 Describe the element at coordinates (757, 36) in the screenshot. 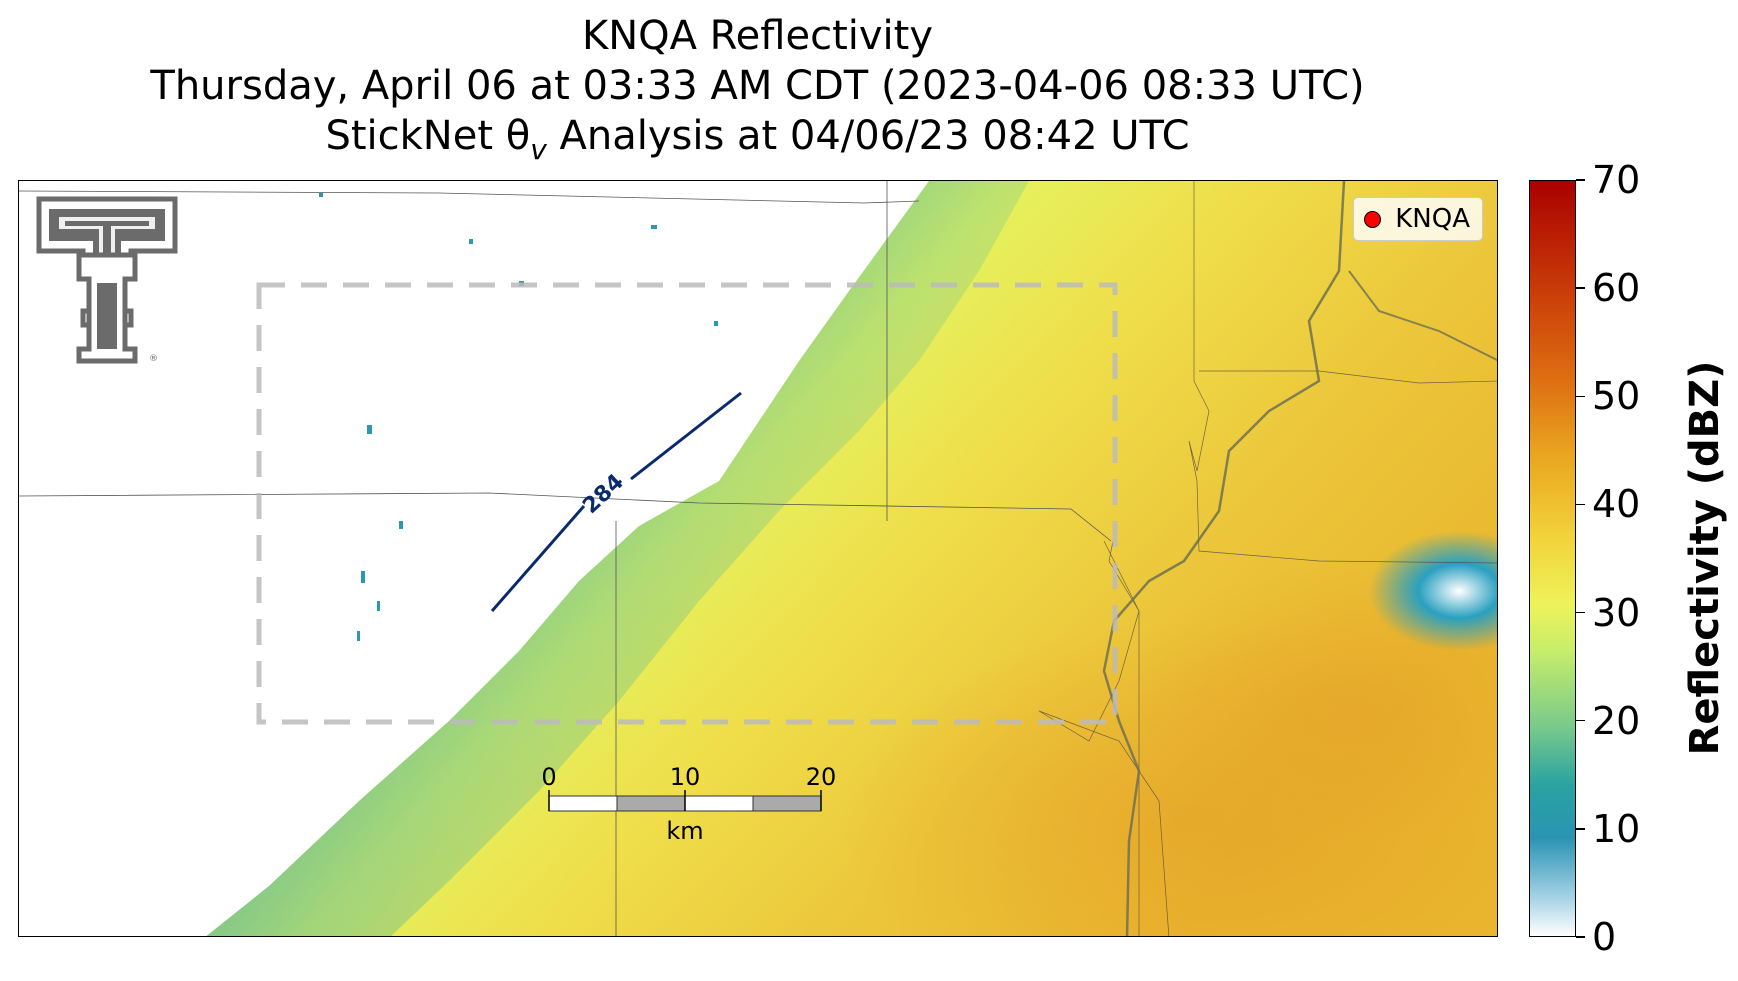

I see `chart-title: KNQA Reflectivity` at that location.